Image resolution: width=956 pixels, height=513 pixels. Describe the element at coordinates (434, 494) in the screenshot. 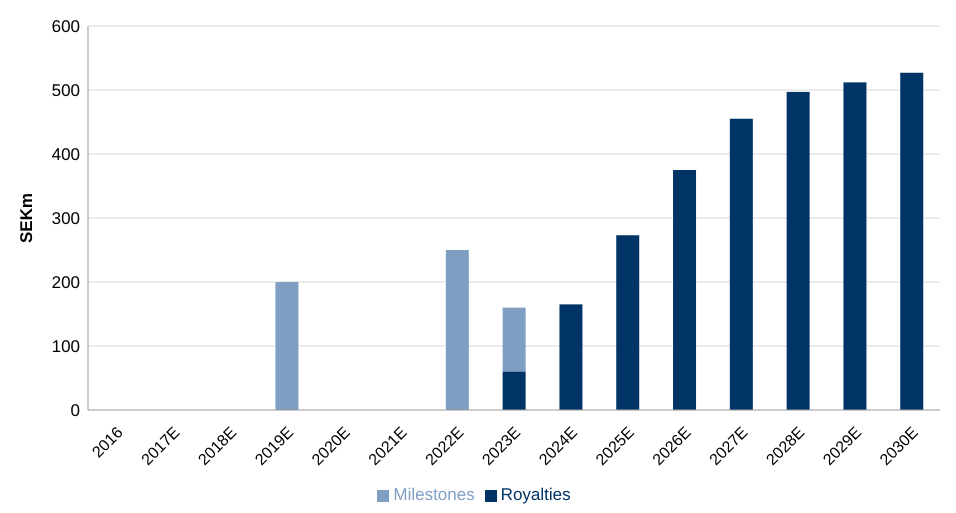

I see `legend-label: Milestones` at that location.